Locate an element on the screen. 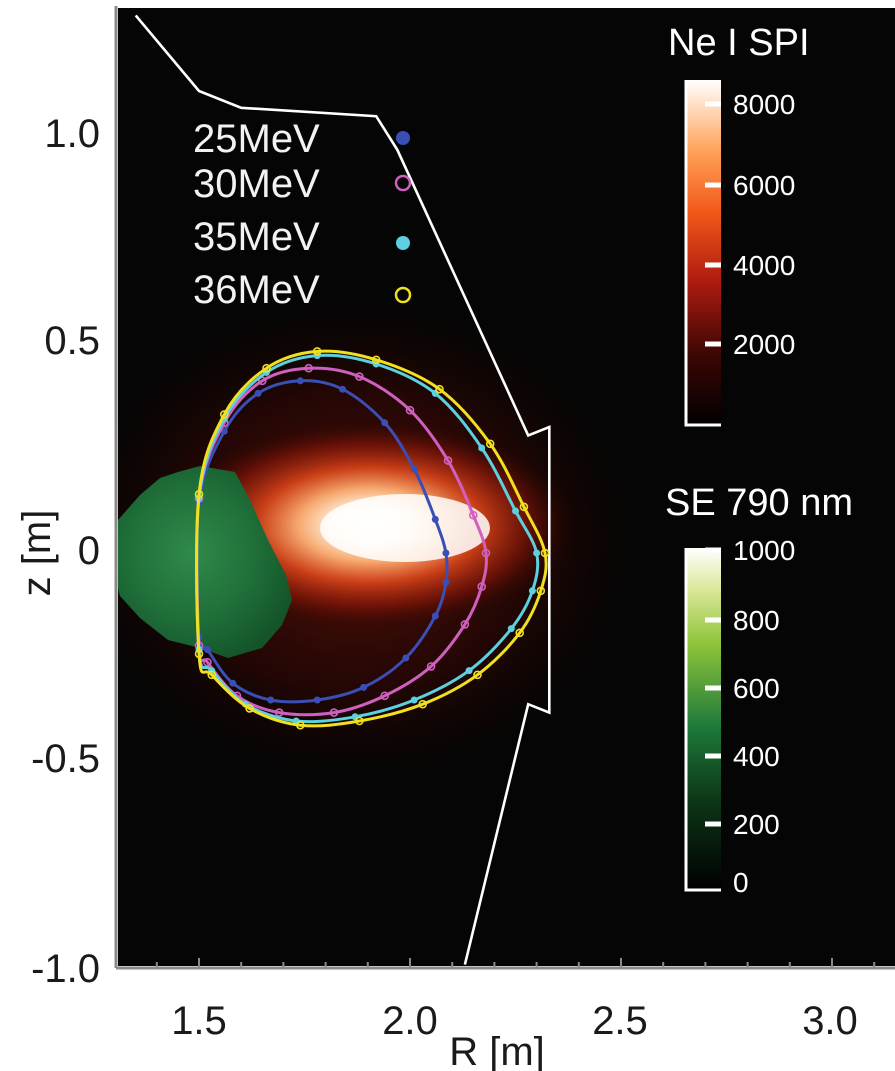 This screenshot has width=895, height=1071. legend-marker-25mev is located at coordinates (403, 138).